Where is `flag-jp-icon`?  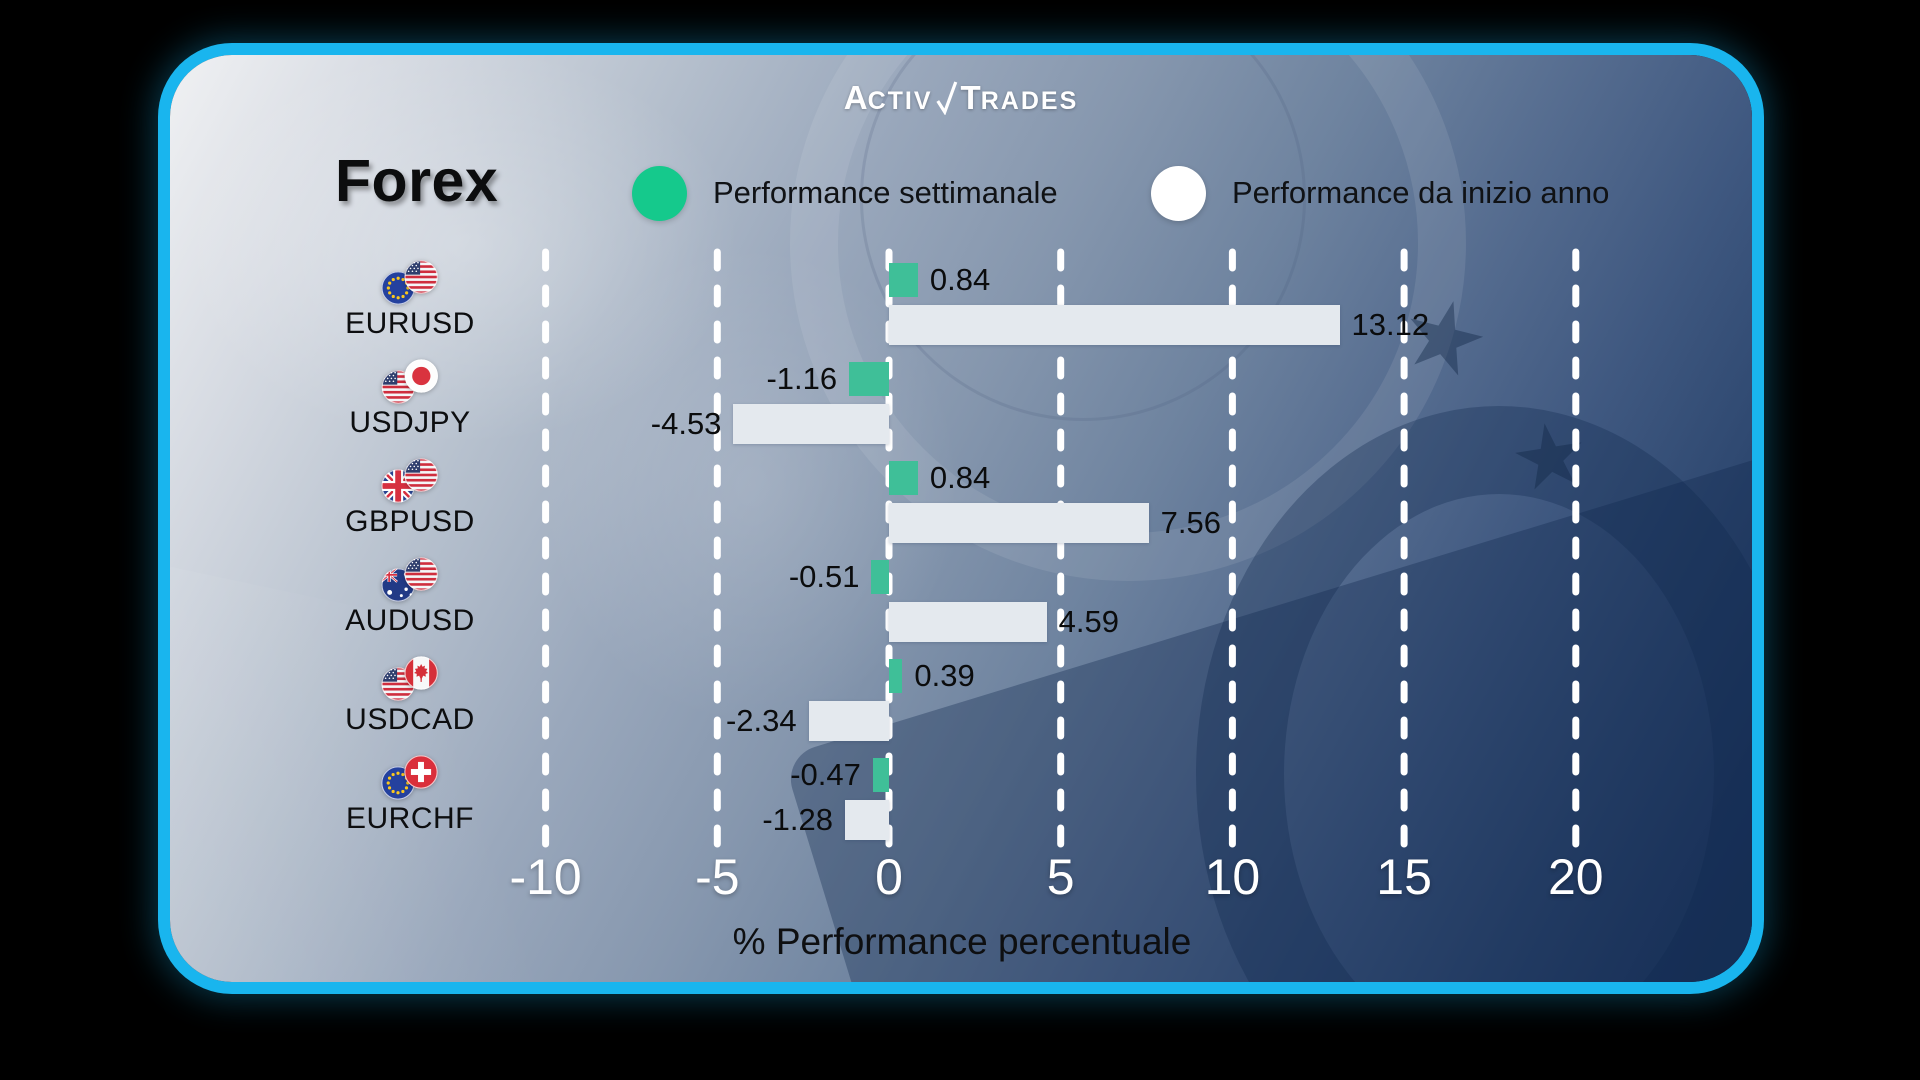
flag-jp-icon is located at coordinates (421, 375).